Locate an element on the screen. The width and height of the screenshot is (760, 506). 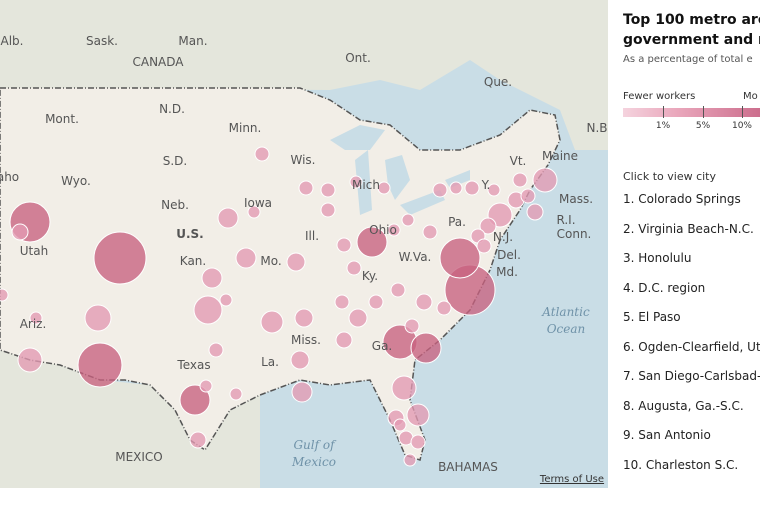
place-label: Sask. is located at coordinates (102, 41).